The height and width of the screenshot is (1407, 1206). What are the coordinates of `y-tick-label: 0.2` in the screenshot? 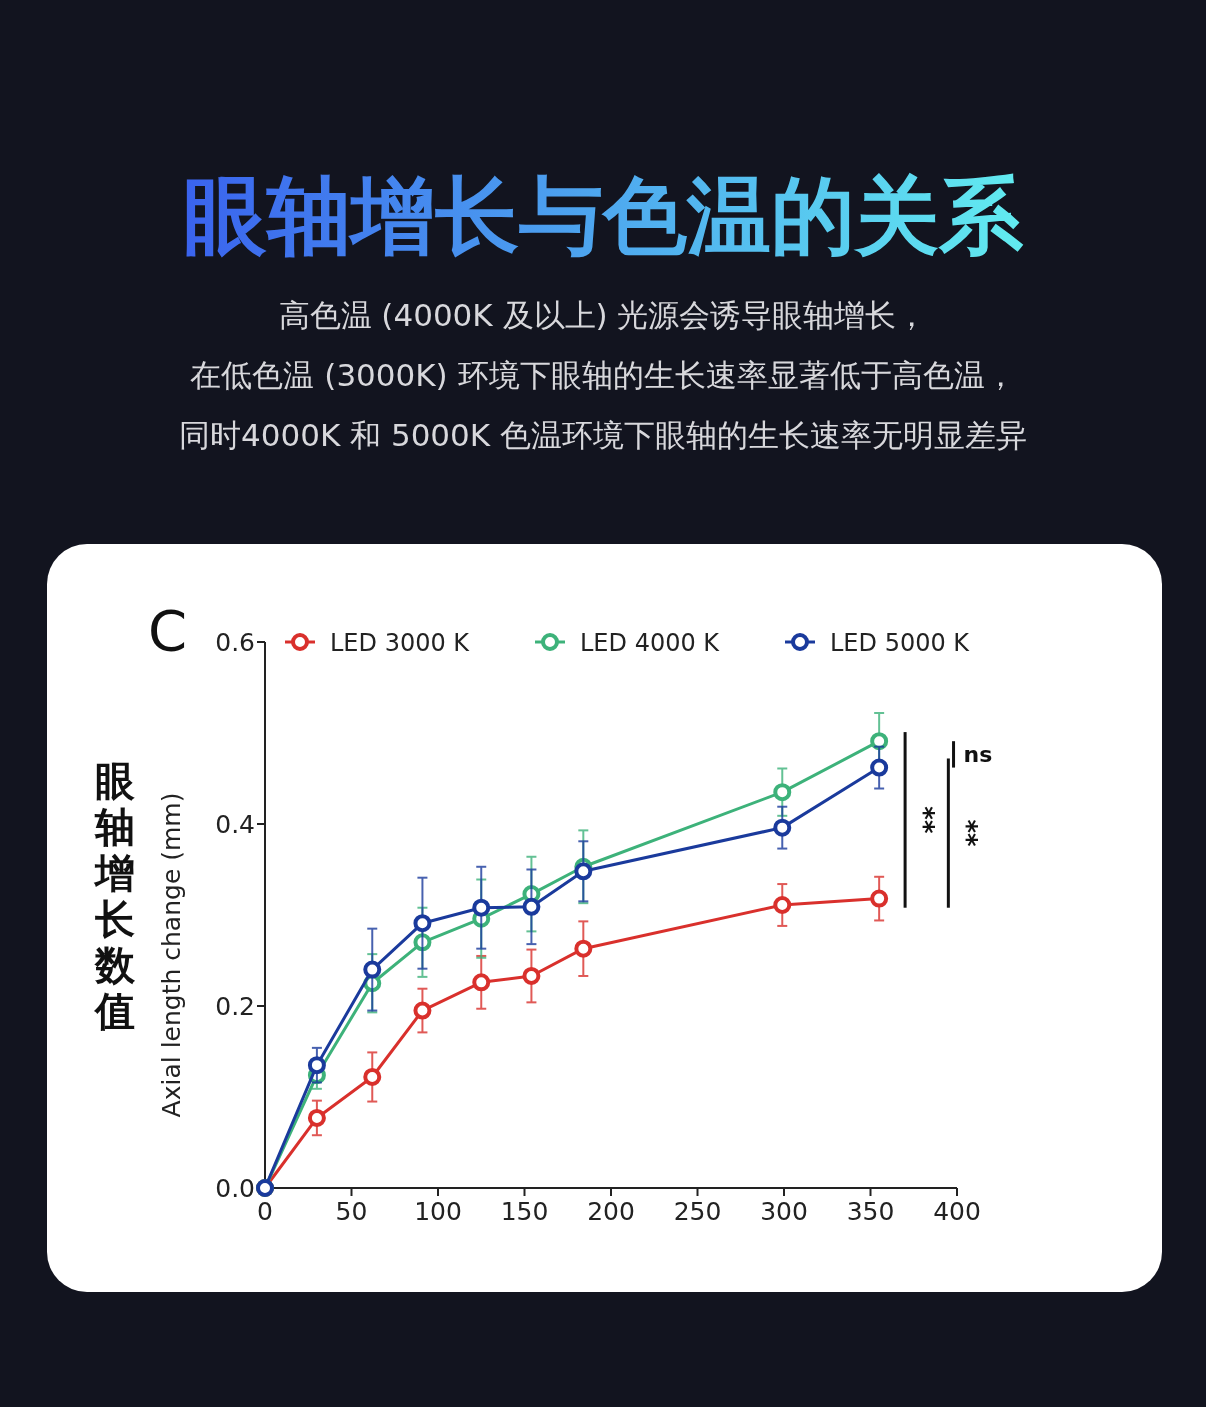 It's located at (235, 1006).